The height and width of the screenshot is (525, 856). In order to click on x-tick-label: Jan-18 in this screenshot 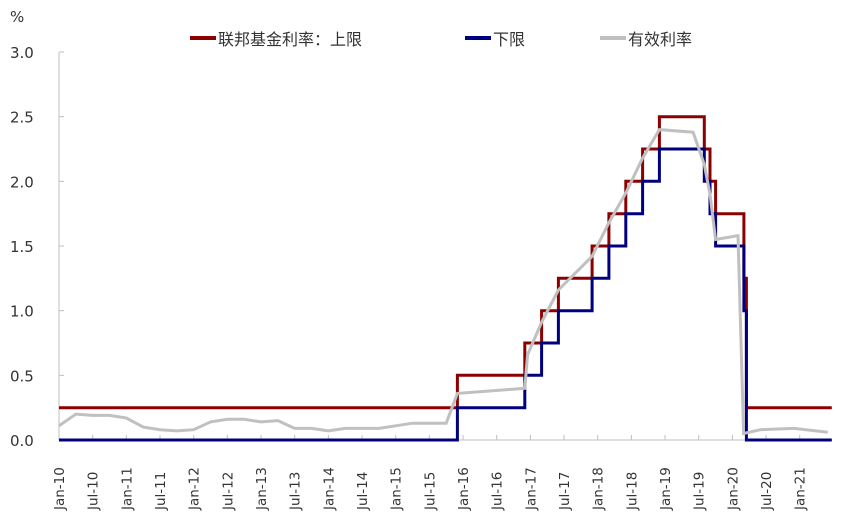, I will do `click(599, 489)`.